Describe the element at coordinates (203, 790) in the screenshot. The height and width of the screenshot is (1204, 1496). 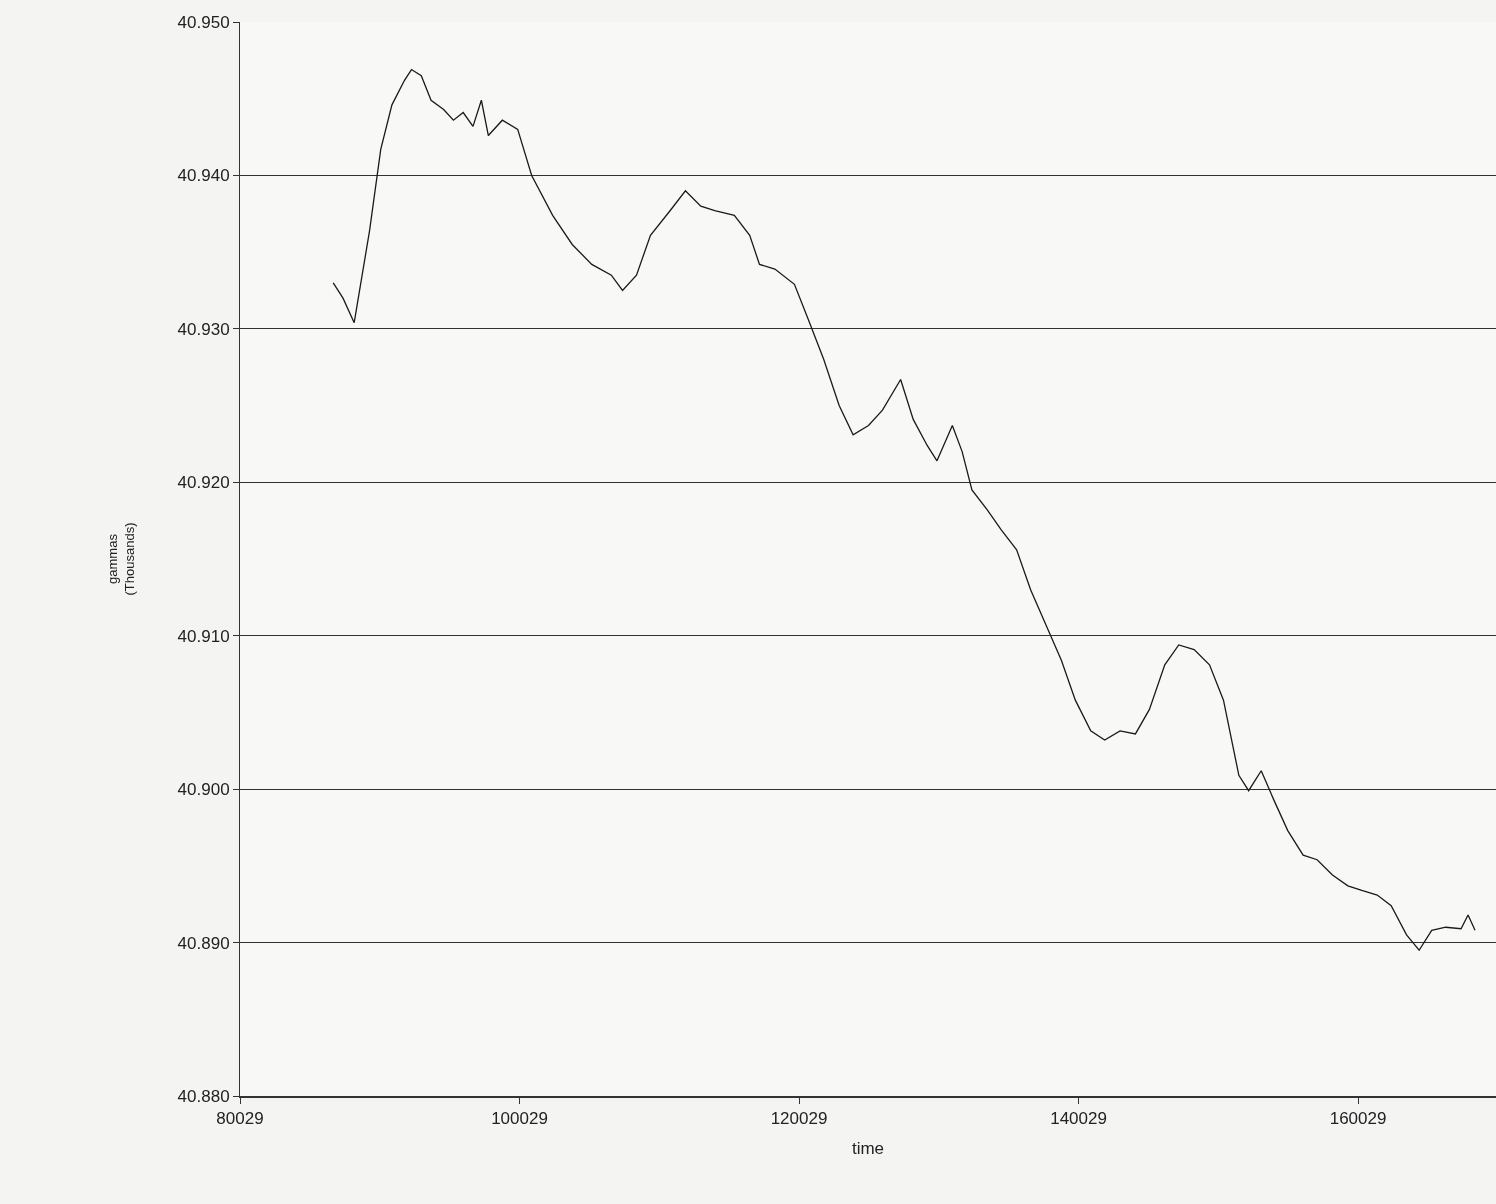
I see `y-tick-label: 40.900` at that location.